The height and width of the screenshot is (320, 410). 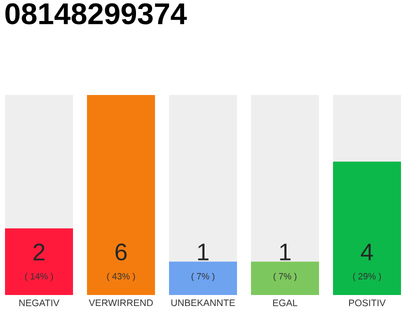 I want to click on x-tick-label: POSITIV, so click(x=367, y=303).